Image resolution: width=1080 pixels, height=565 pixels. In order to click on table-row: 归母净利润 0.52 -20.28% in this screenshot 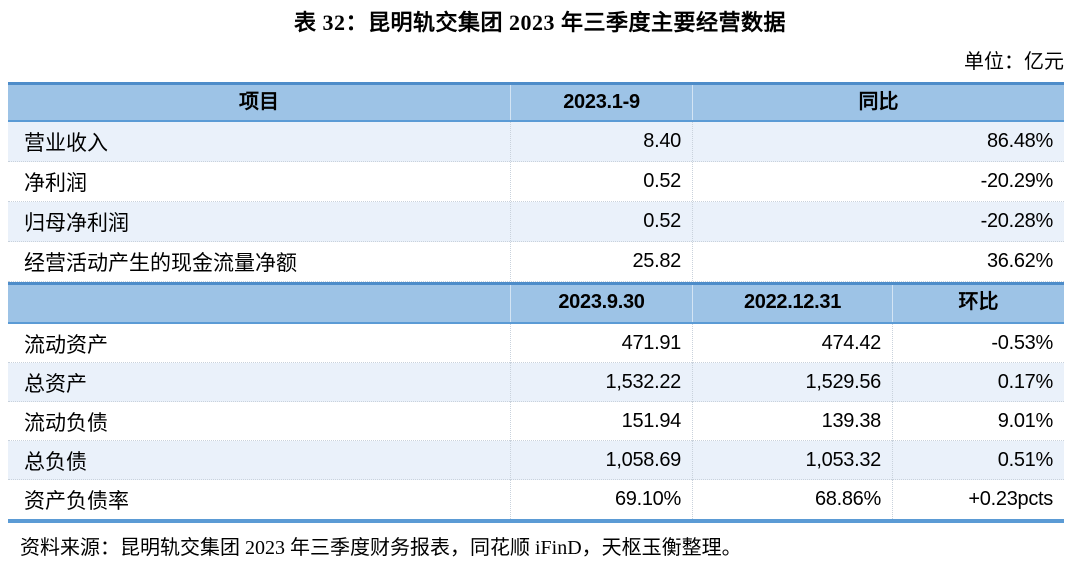, I will do `click(536, 222)`.